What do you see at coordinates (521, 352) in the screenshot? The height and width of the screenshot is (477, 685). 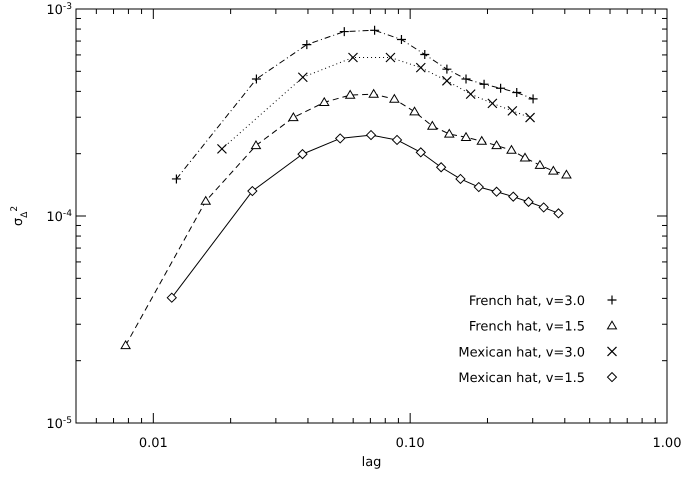 I see `legend-label: Mexican hat, v=3.0` at bounding box center [521, 352].